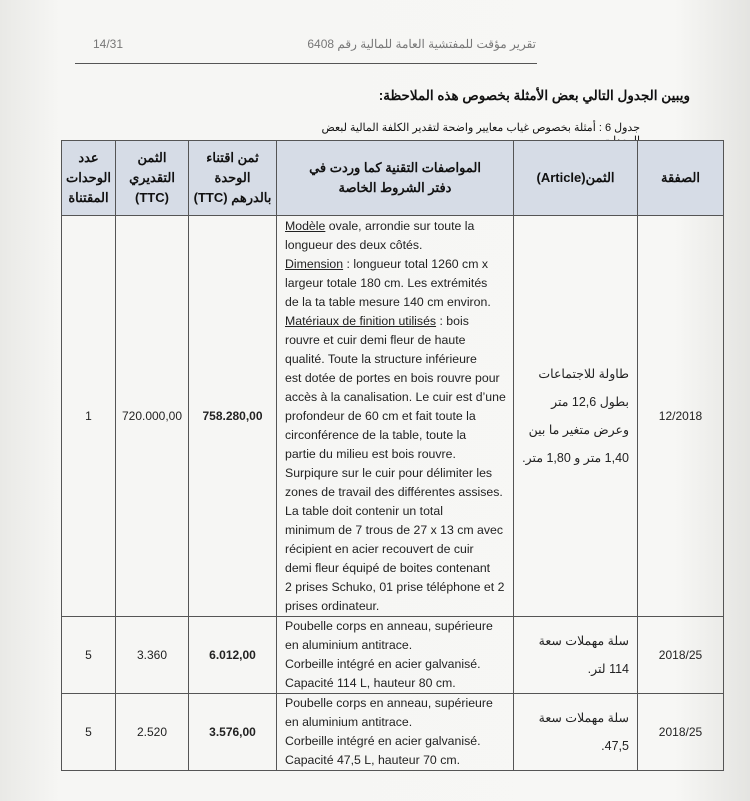 The image size is (750, 801). I want to click on description-line: demi fleur équipé de boites contenant, so click(396, 568).